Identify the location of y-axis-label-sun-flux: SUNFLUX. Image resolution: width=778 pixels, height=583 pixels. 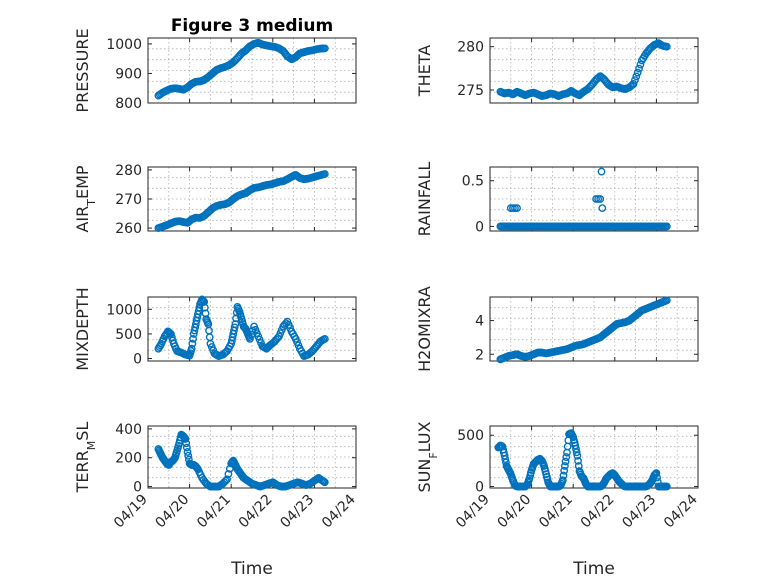
(427, 456).